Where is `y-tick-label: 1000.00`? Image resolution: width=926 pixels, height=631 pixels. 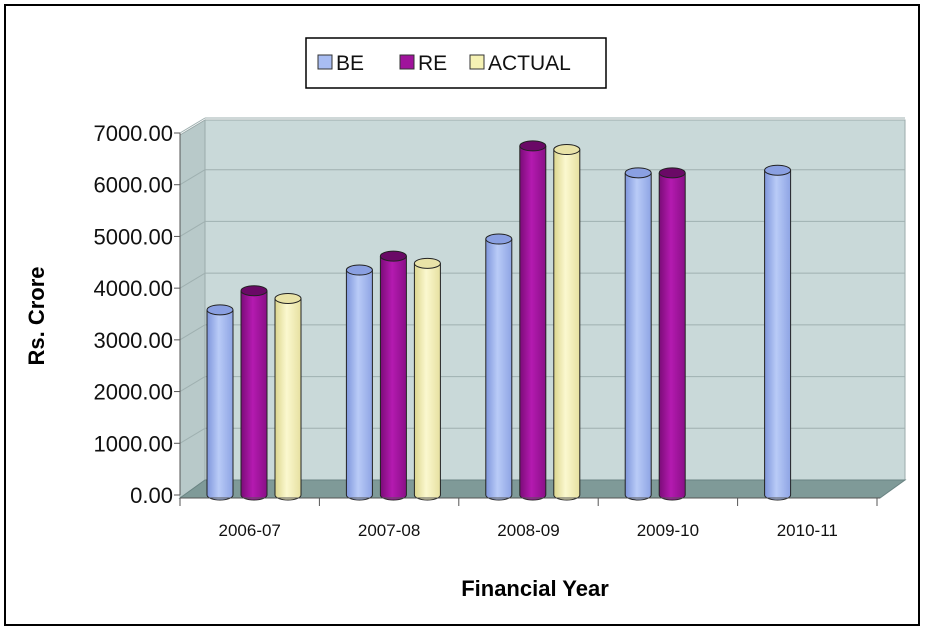
y-tick-label: 1000.00 is located at coordinates (133, 443).